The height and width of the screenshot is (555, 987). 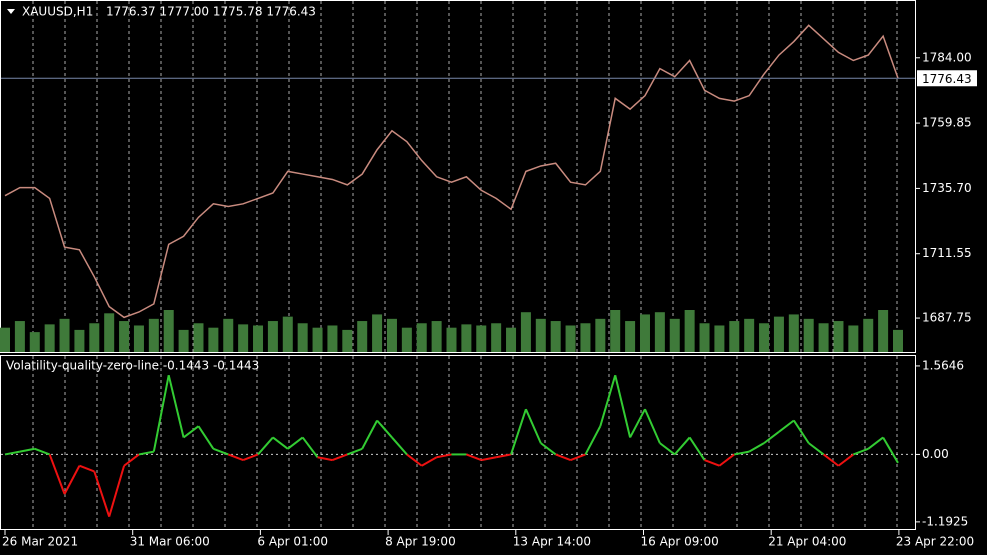 I want to click on x-tick-label: 31 Mar 06:00, so click(x=170, y=542).